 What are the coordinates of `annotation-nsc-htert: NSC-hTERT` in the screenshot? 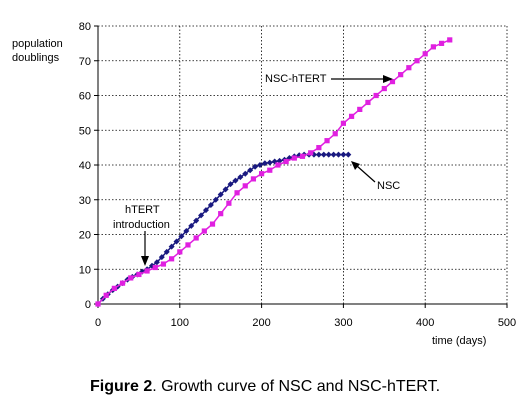 It's located at (296, 79).